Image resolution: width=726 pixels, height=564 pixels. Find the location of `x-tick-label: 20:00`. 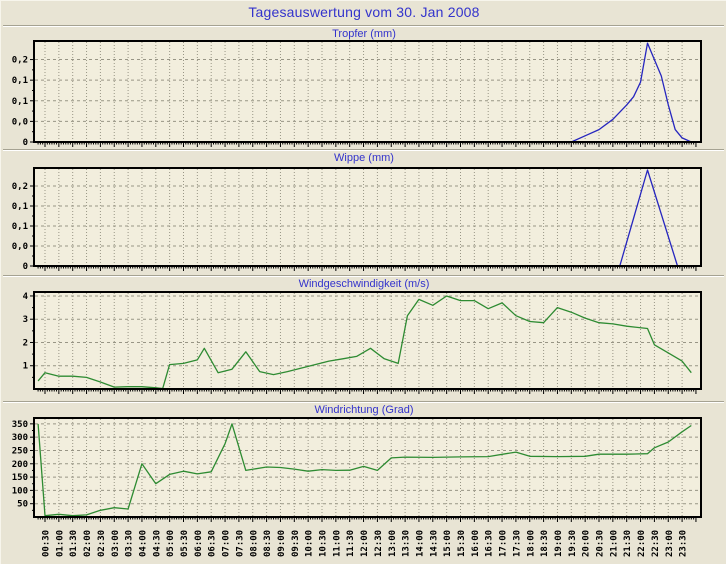

x-tick-label: 20:00 is located at coordinates (587, 543).